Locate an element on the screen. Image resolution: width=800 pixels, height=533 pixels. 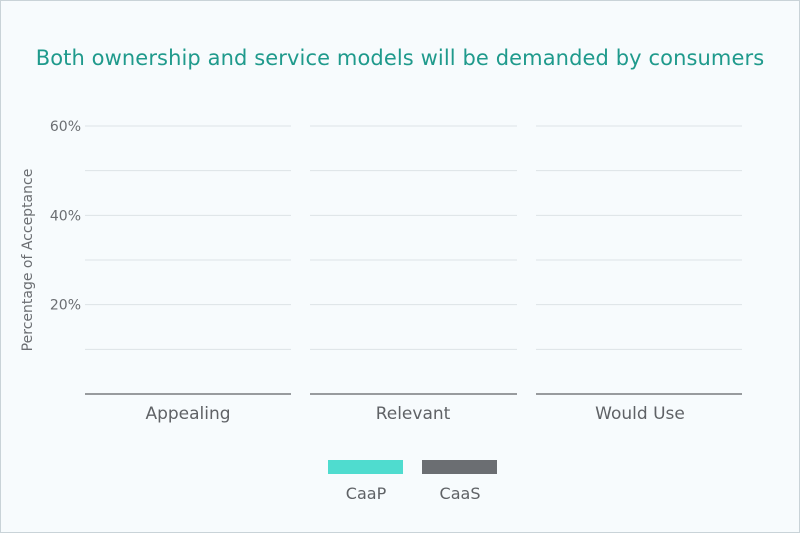
y-tick-label: 60% is located at coordinates (65, 127).